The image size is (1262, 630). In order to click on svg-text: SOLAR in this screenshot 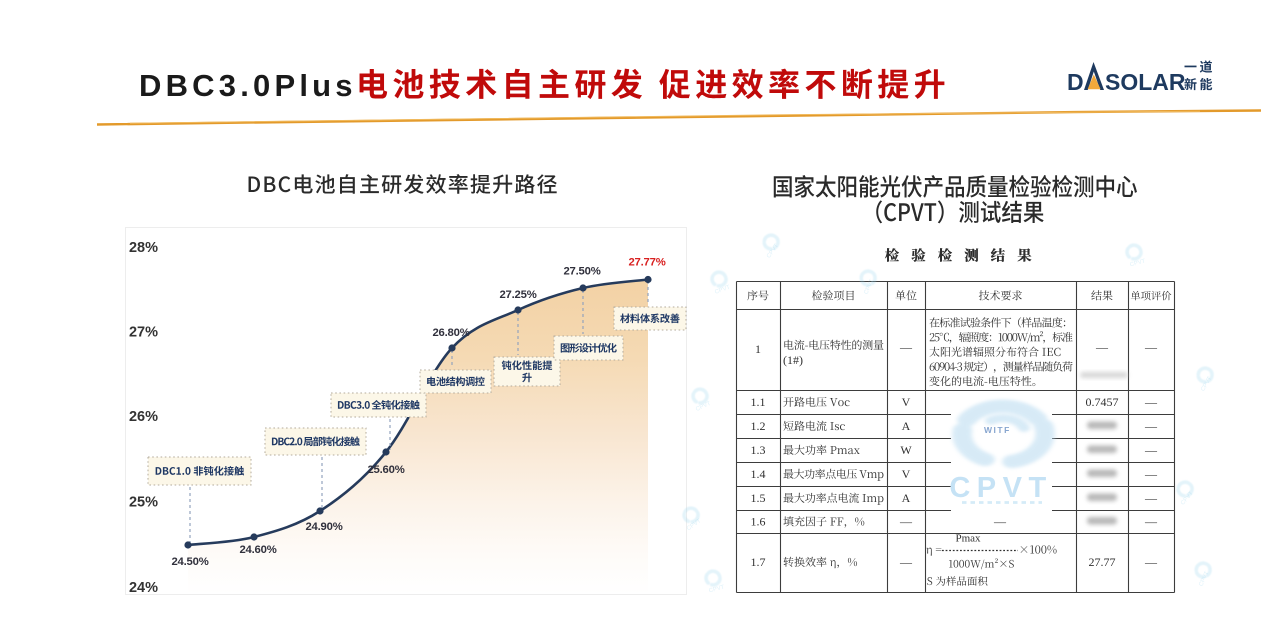, I will do `click(1145, 82)`.